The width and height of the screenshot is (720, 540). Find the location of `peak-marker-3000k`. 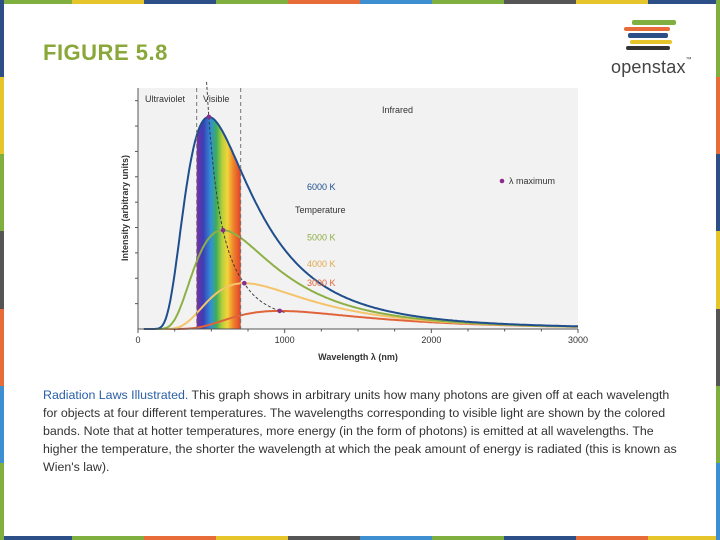

peak-marker-3000k is located at coordinates (279, 311).